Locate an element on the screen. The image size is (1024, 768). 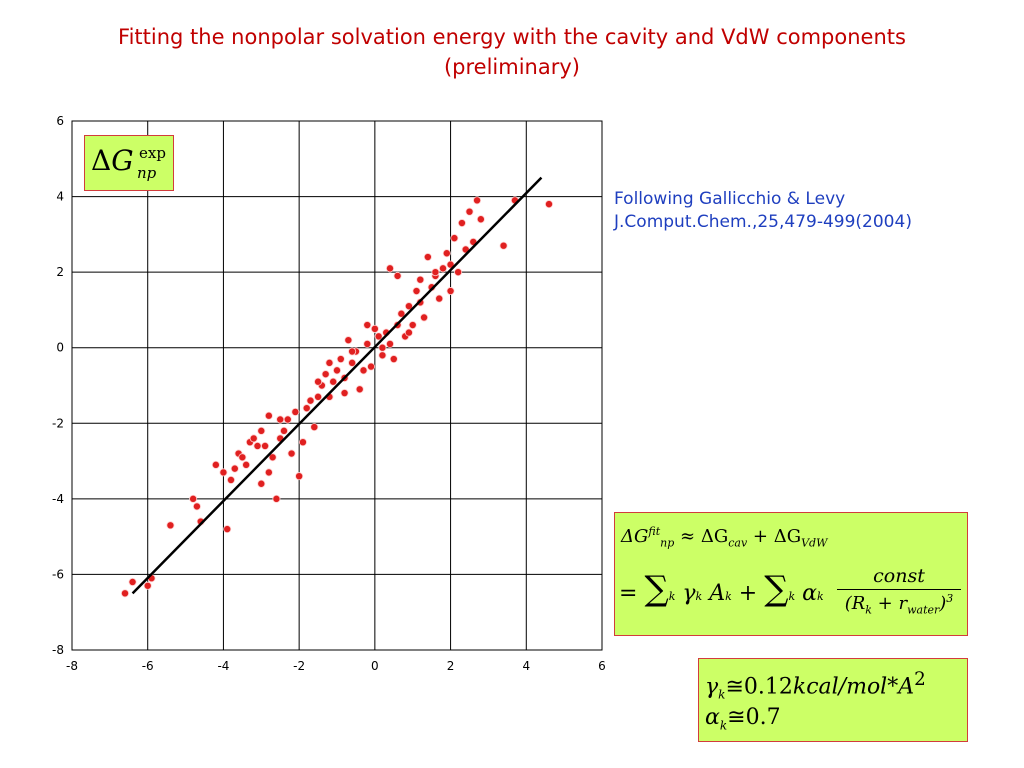
fit-equation-fraction: const (Rk + rwater)3 is located at coordinates (899, 591).